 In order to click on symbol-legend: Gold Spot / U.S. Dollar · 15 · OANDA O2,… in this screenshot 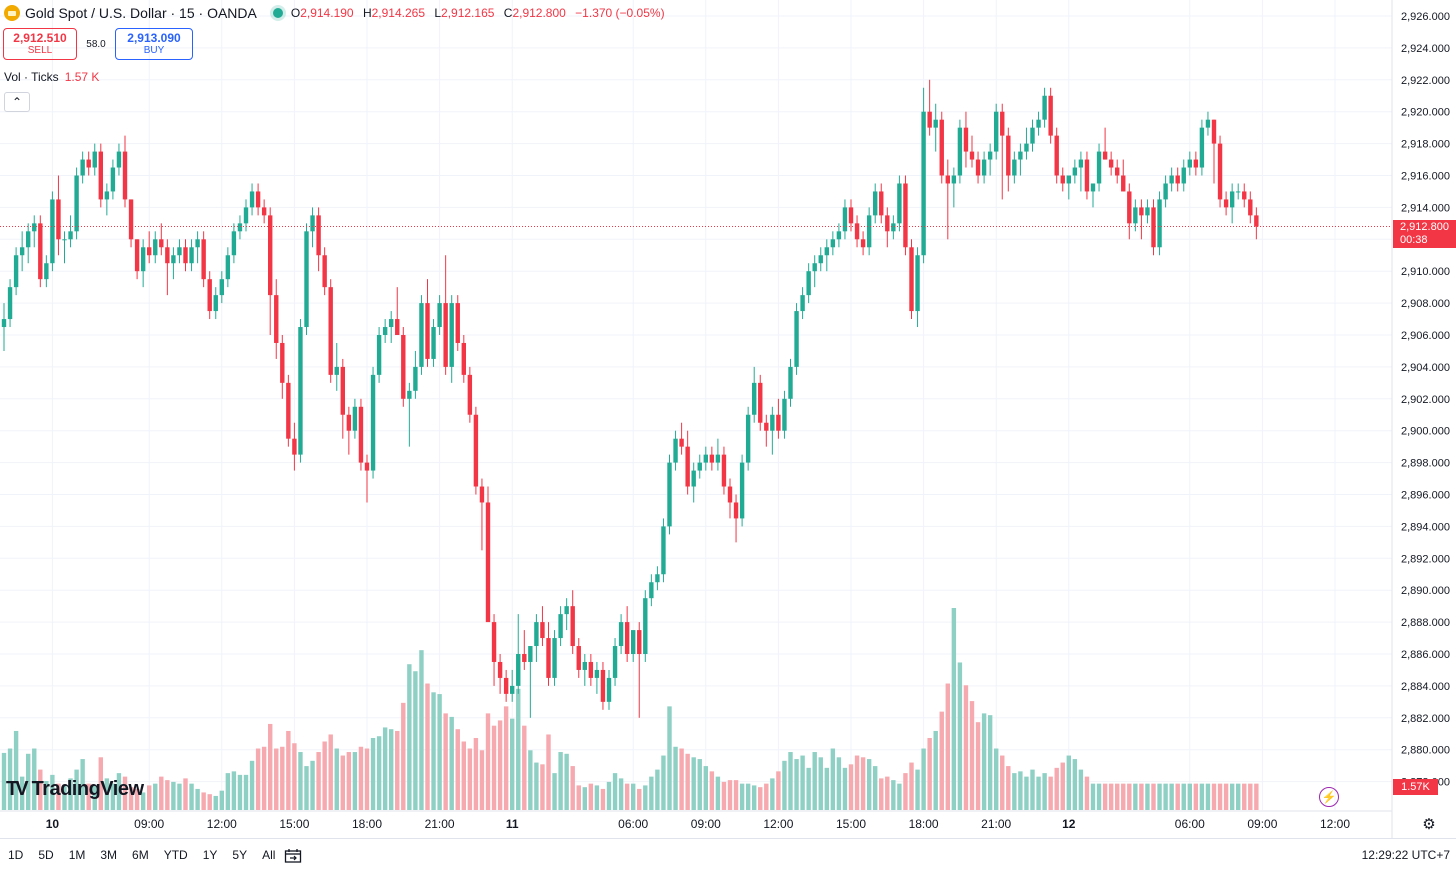, I will do `click(337, 13)`.